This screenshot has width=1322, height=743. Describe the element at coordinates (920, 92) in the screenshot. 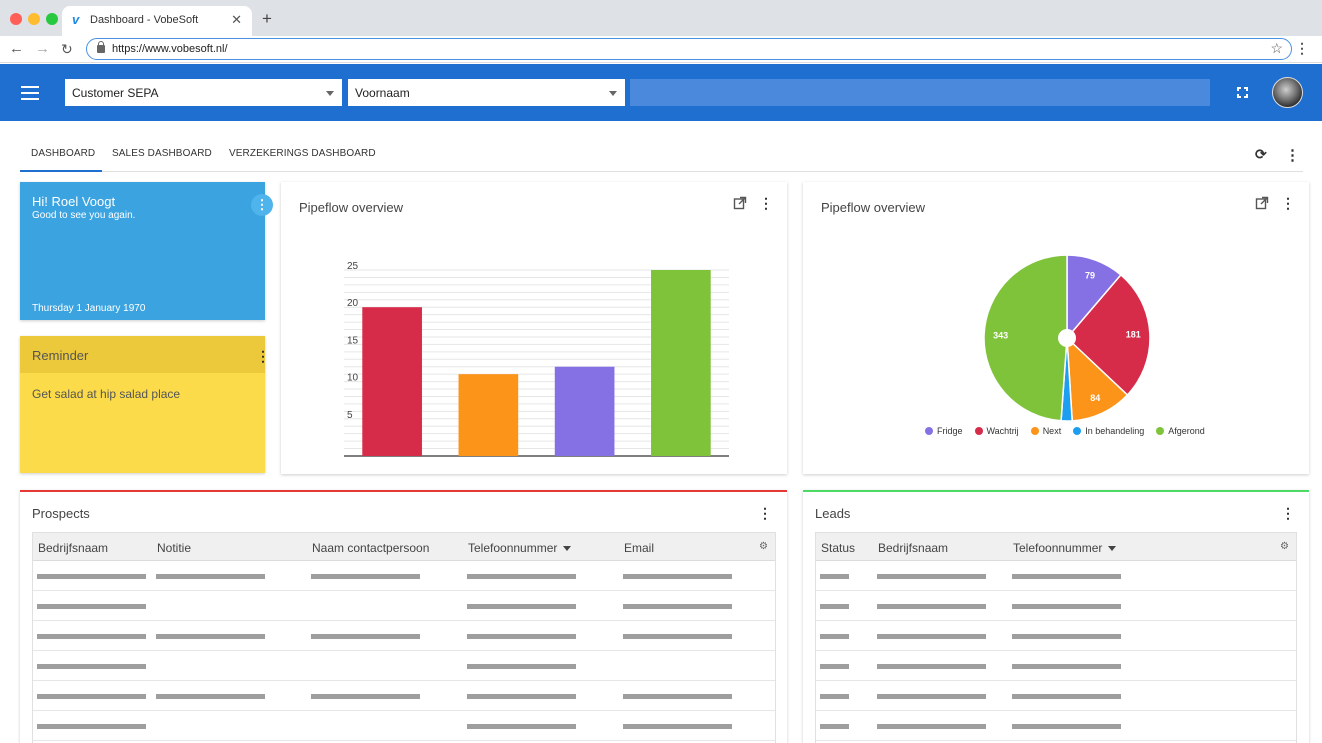

I see `search-input` at that location.